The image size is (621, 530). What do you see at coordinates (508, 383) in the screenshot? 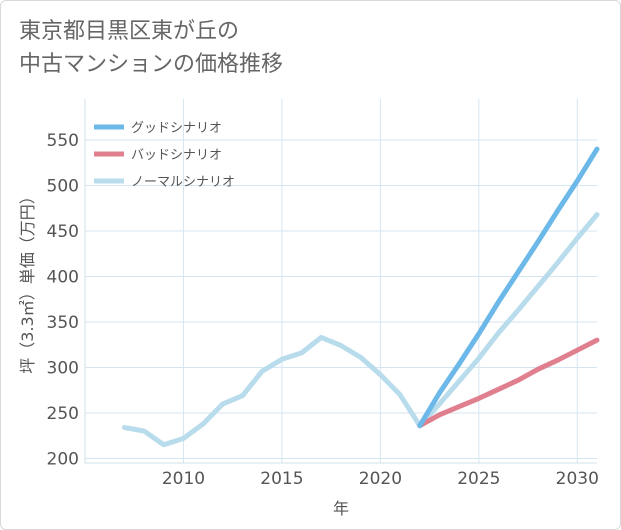
I see `series-line` at bounding box center [508, 383].